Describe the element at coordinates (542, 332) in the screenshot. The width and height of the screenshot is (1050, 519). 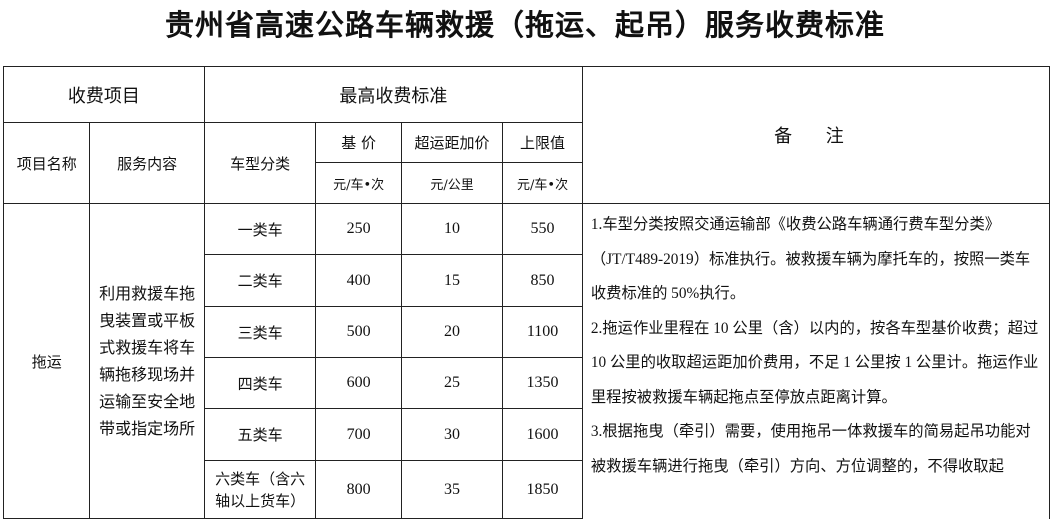
I see `upper-limit-cell: 1100` at that location.